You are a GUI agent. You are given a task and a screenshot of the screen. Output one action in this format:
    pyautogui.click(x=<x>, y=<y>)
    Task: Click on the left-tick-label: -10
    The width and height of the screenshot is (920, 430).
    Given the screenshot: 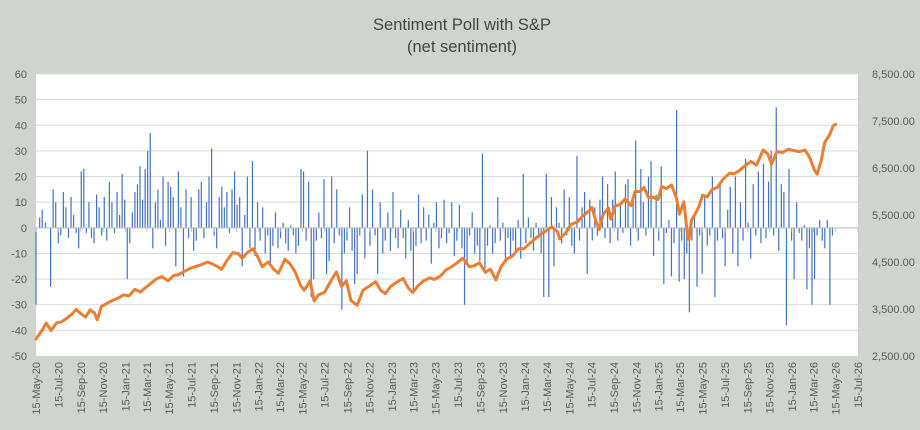 What is the action you would take?
    pyautogui.click(x=19, y=254)
    